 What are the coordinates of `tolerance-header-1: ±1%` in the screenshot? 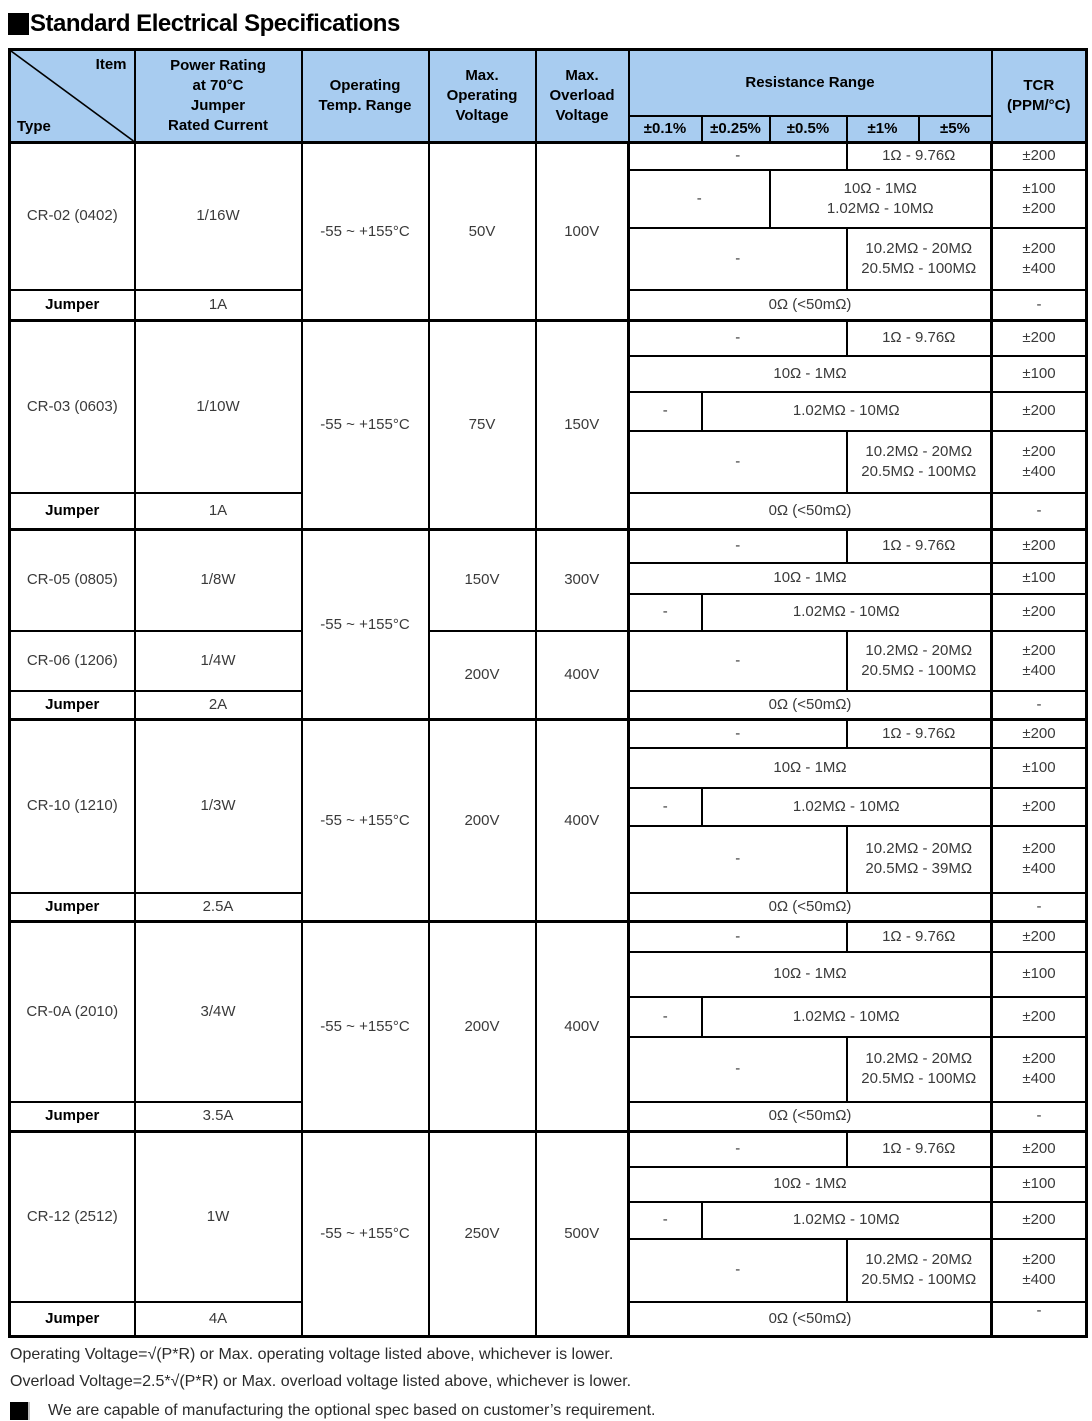 It's located at (882, 129).